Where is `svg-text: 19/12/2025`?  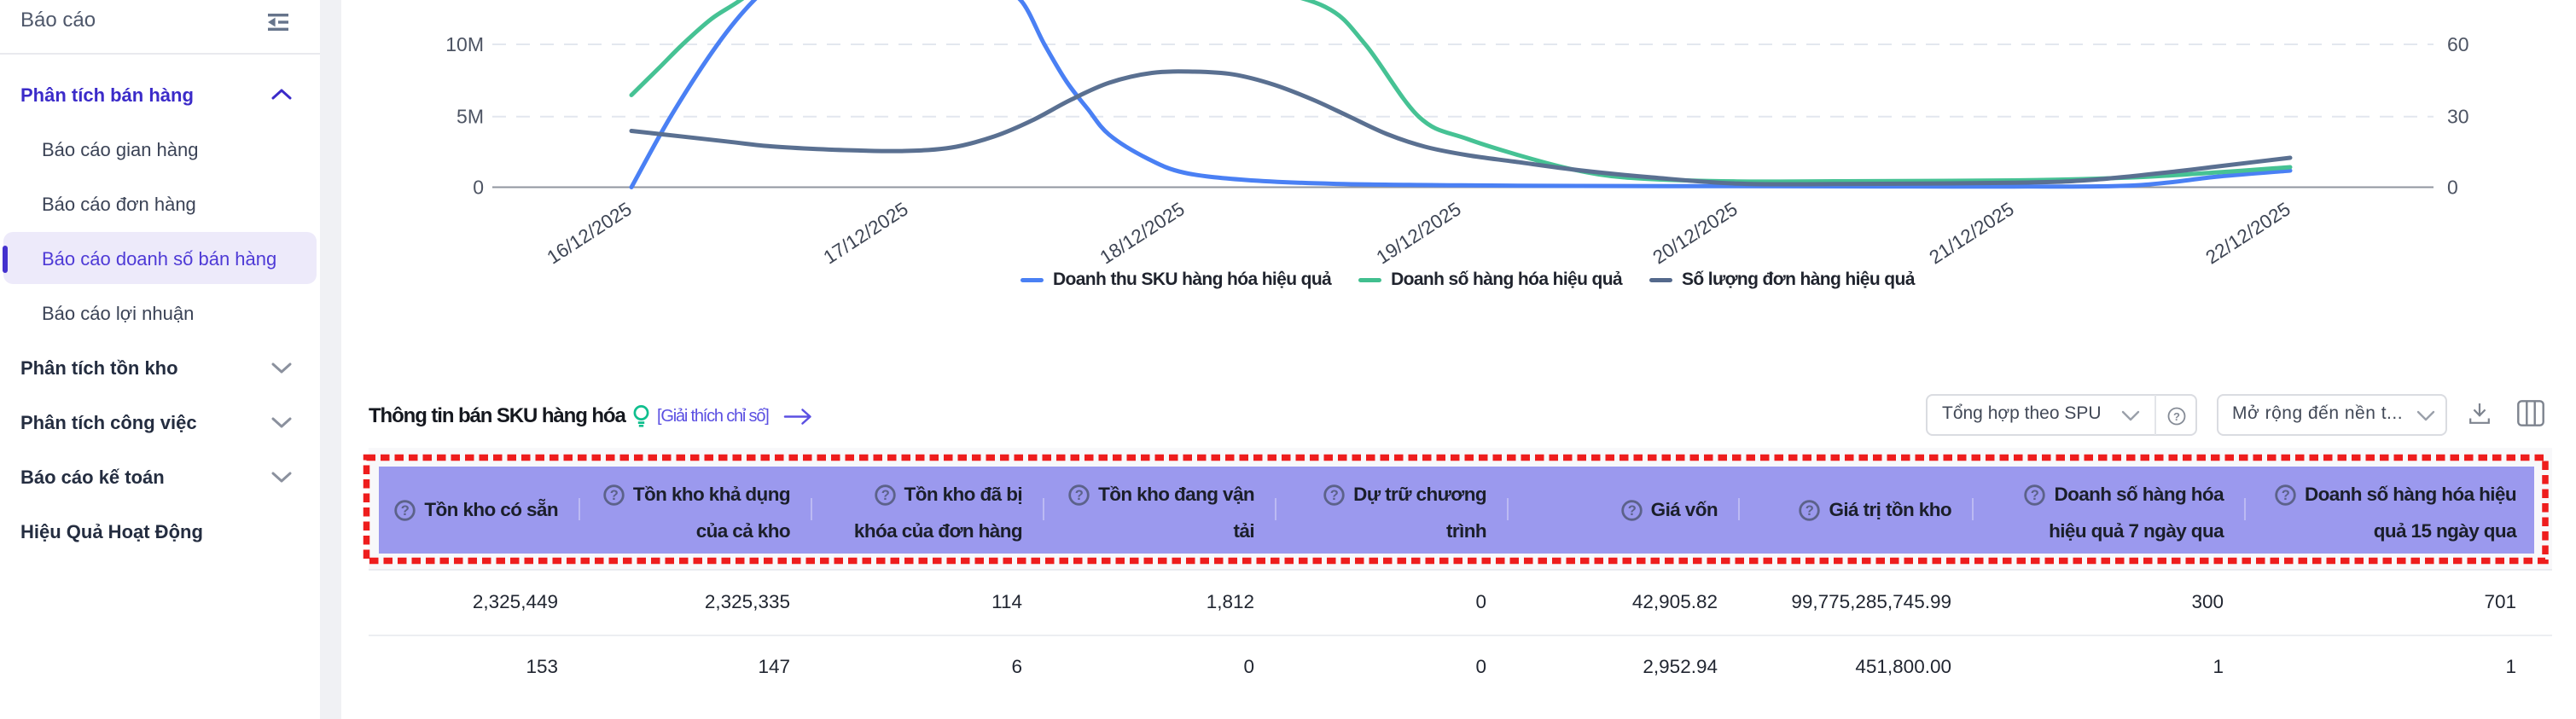 svg-text: 19/12/2025 is located at coordinates (1419, 233).